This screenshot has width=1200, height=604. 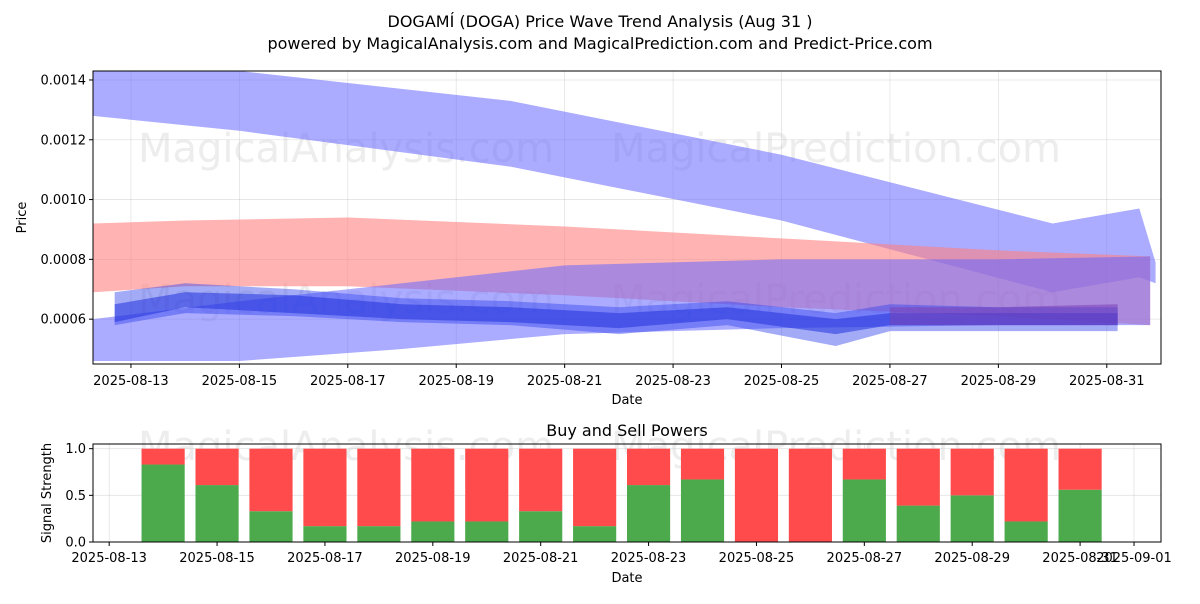 What do you see at coordinates (890, 381) in the screenshot?
I see `price-x-tick-label: 2025-08-27` at bounding box center [890, 381].